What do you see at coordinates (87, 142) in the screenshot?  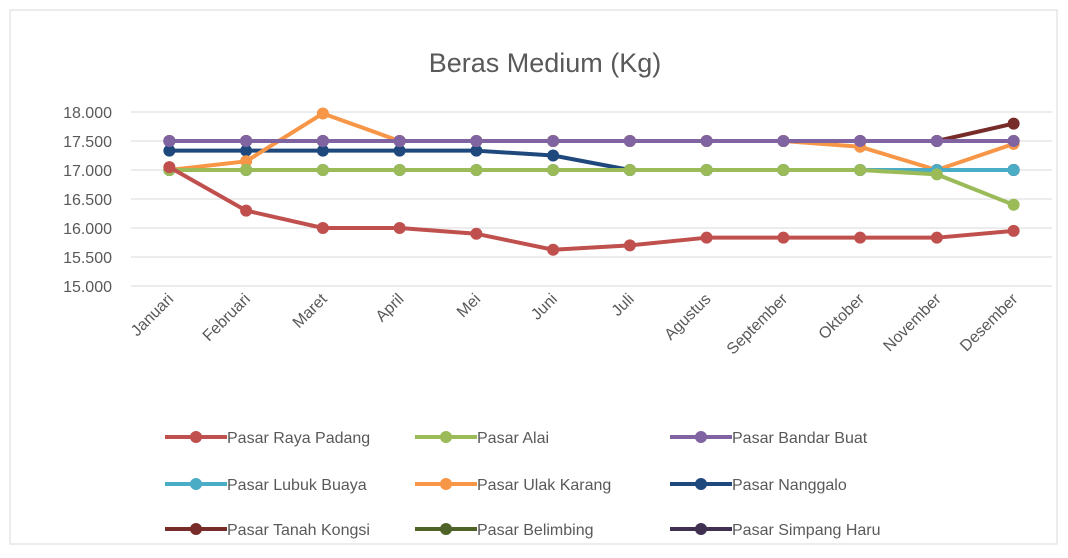 I see `y-tick-label: 17.500` at bounding box center [87, 142].